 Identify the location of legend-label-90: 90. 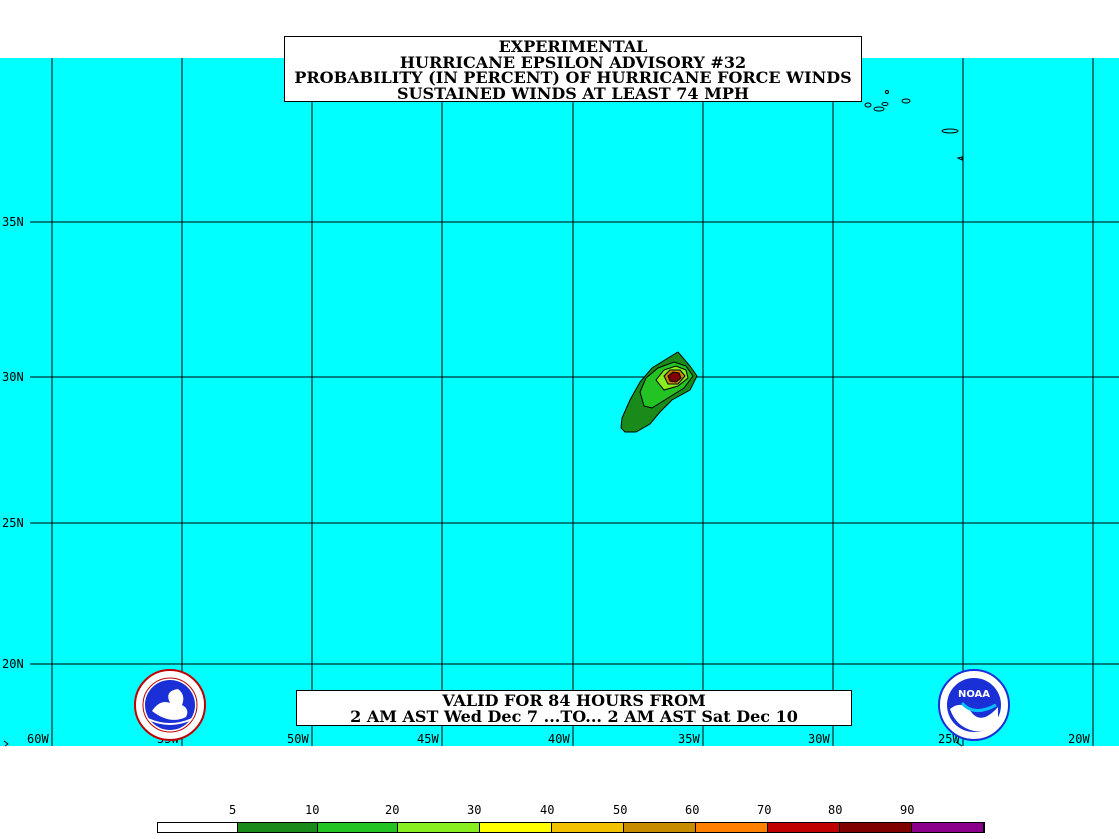
(907, 810).